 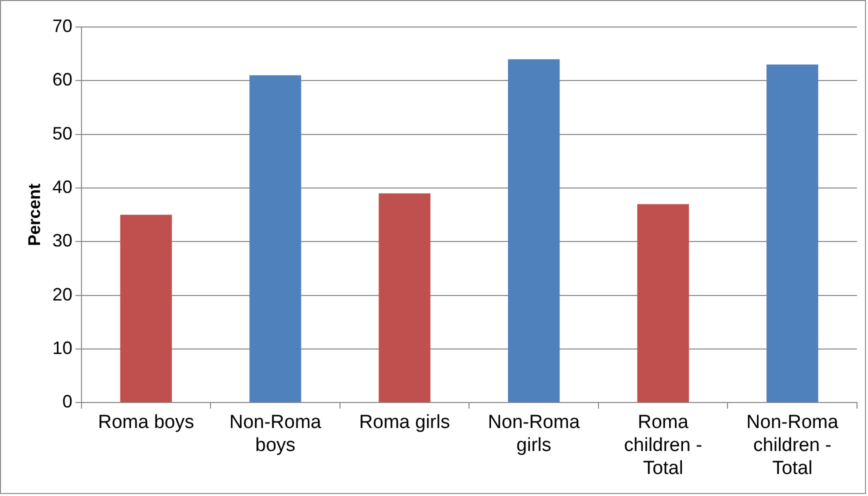 I want to click on y-tick-label: 10, so click(x=62, y=348).